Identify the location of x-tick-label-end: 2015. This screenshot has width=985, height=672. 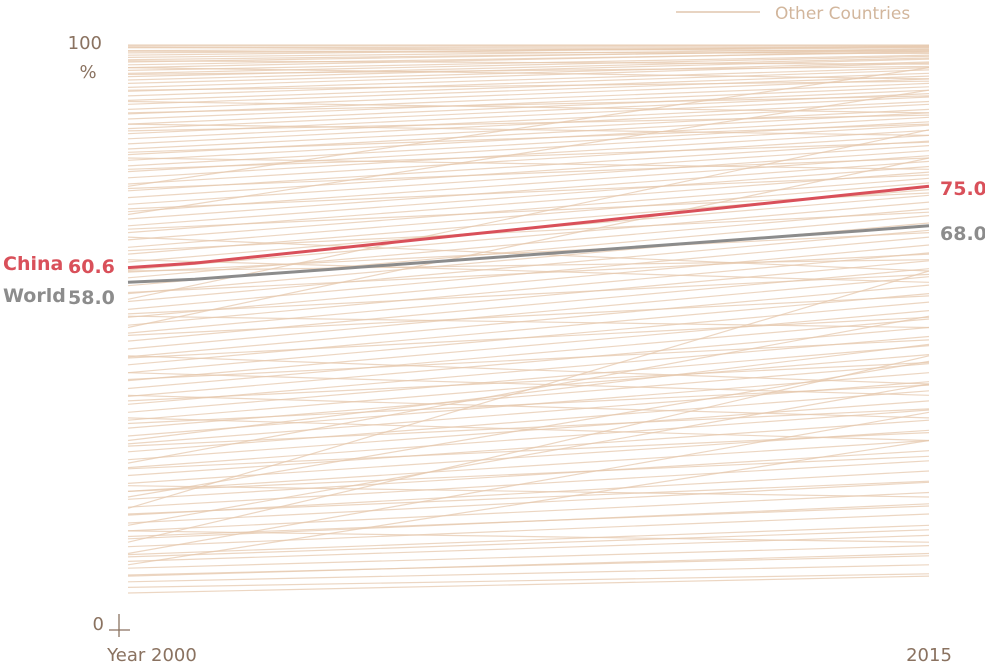
(929, 655).